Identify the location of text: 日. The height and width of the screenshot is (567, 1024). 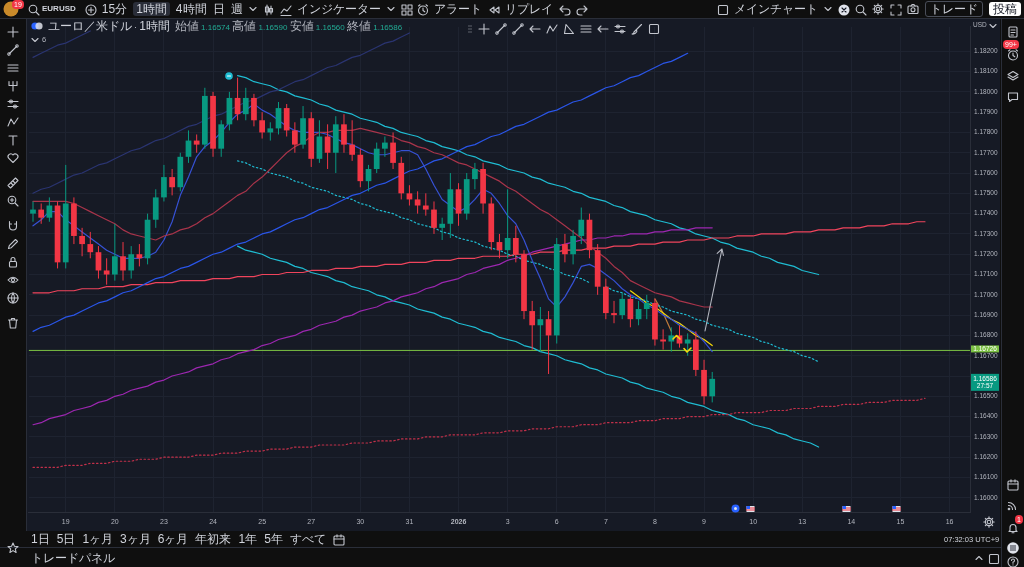
(218, 9).